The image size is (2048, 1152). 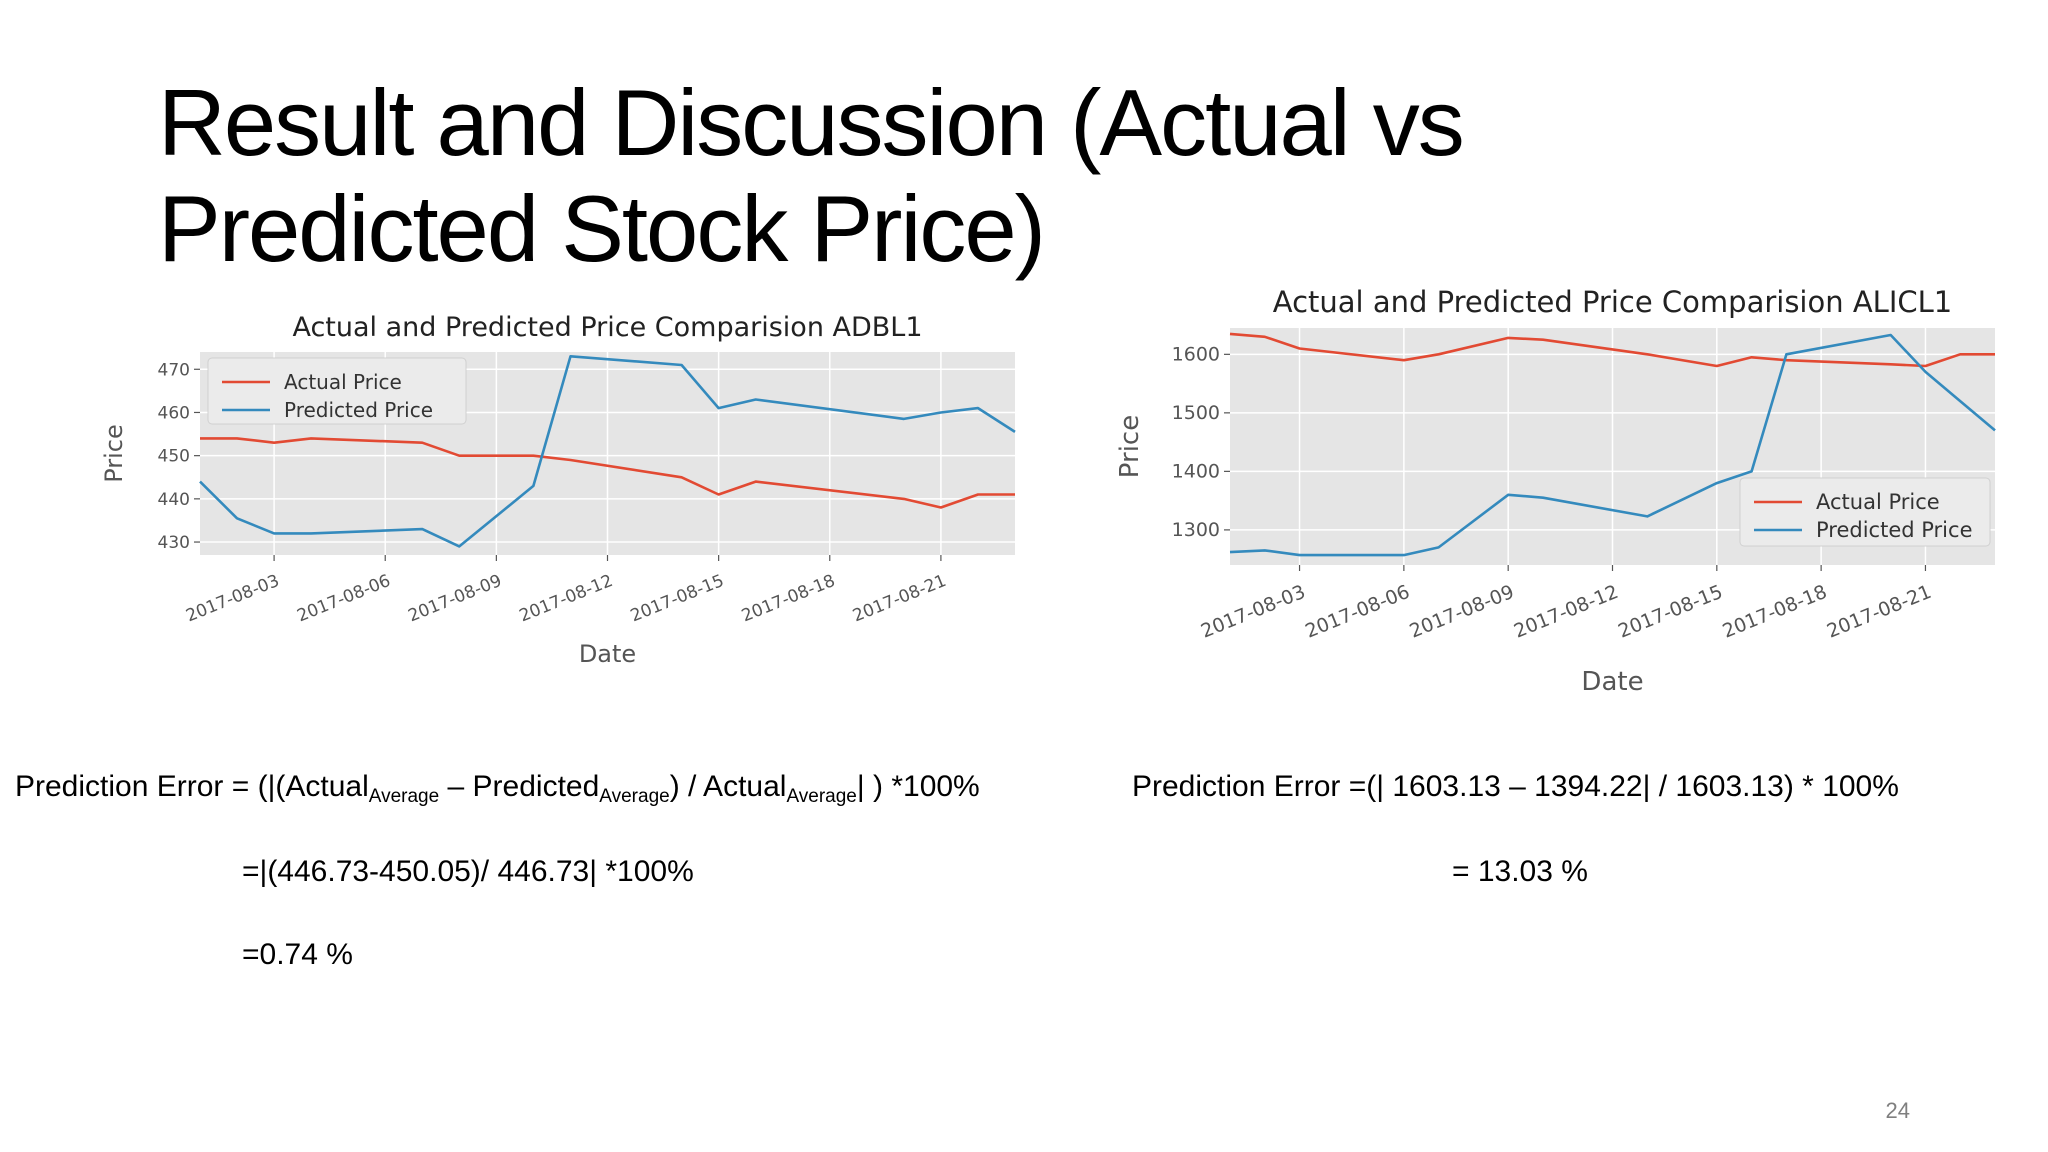 What do you see at coordinates (468, 871) in the screenshot?
I see `formula-left-line2: =|(446.73-450.05)/ 446.73| *100%` at bounding box center [468, 871].